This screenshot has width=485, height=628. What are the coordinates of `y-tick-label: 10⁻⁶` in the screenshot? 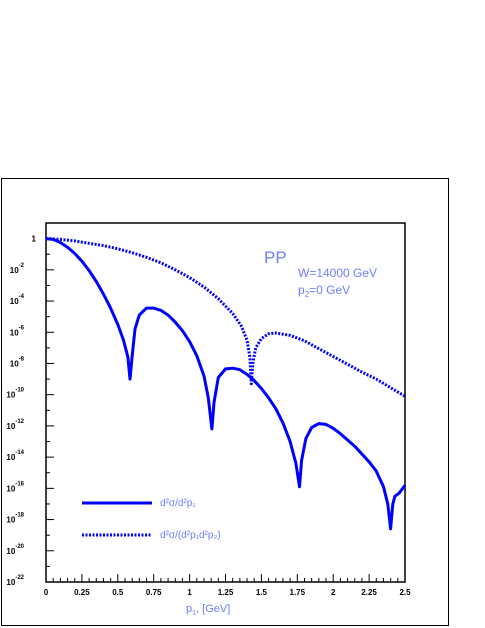 It's located at (17, 331).